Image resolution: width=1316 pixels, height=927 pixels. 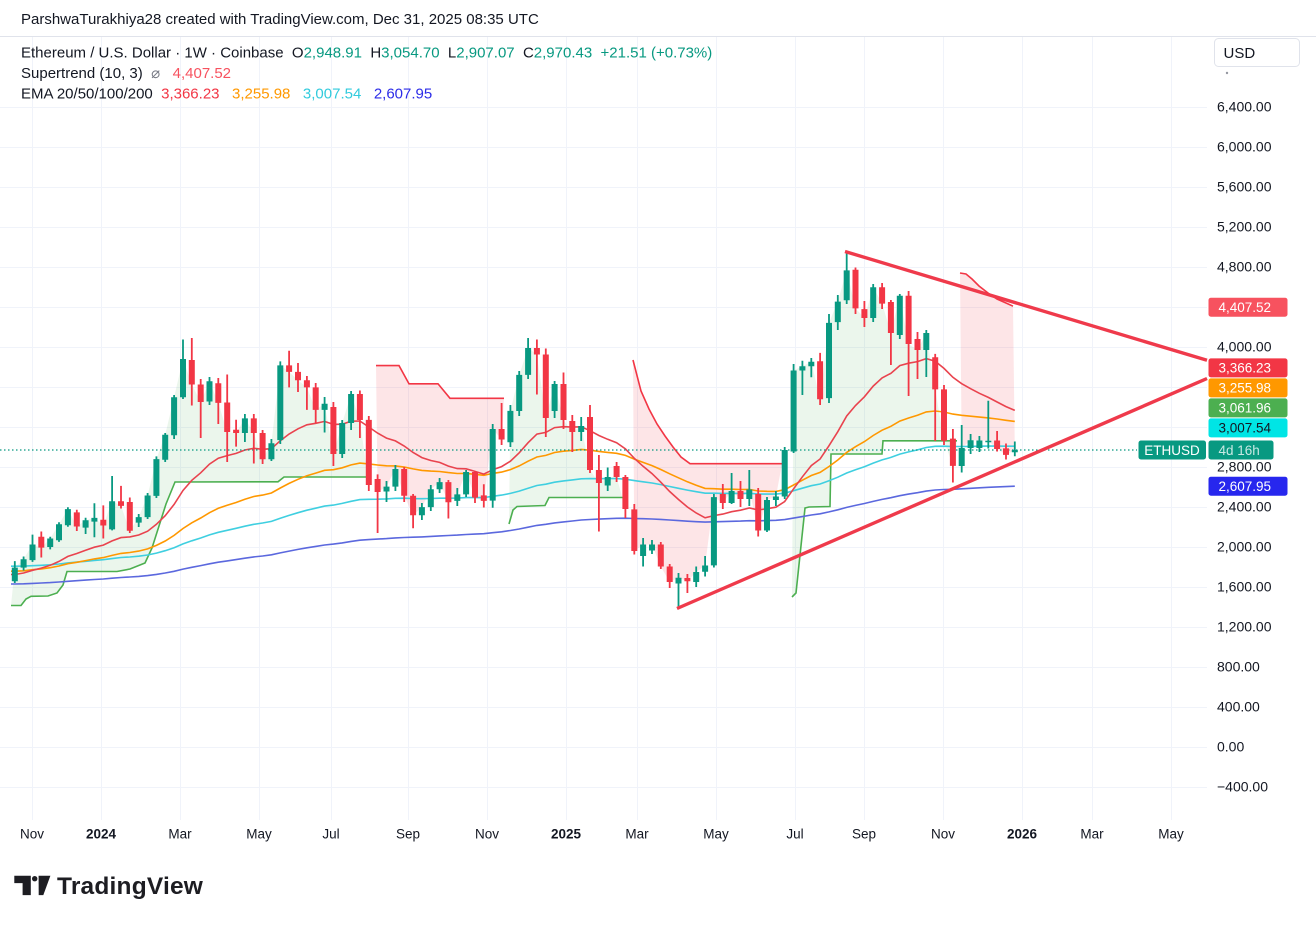 What do you see at coordinates (1244, 227) in the screenshot?
I see `svg-text: 5,200.00` at bounding box center [1244, 227].